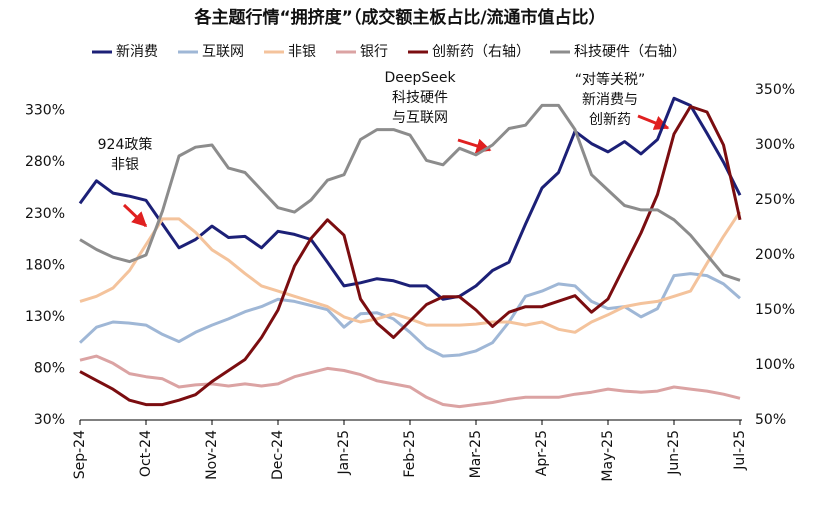 Image resolution: width=817 pixels, height=509 pixels. I want to click on legend-label: 创新药（右轴）, so click(481, 52).